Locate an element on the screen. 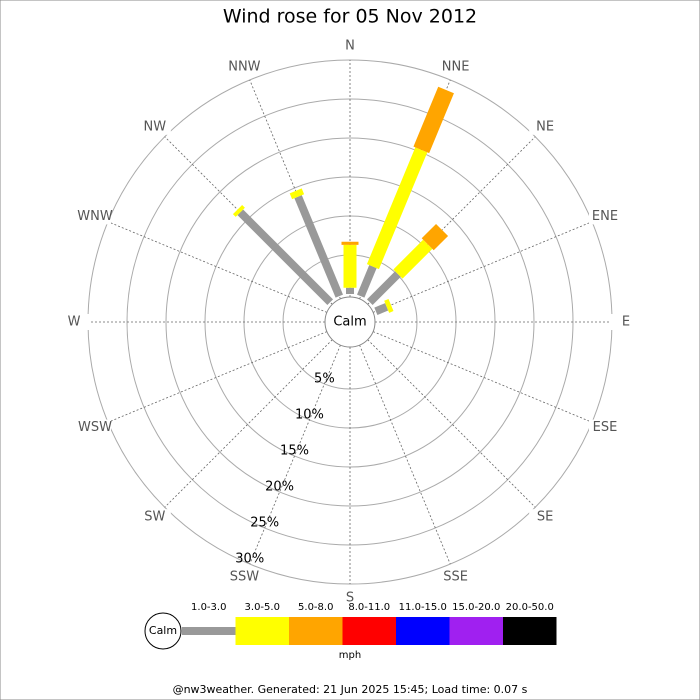  legend-label: 15.0-20.0 is located at coordinates (476, 607).